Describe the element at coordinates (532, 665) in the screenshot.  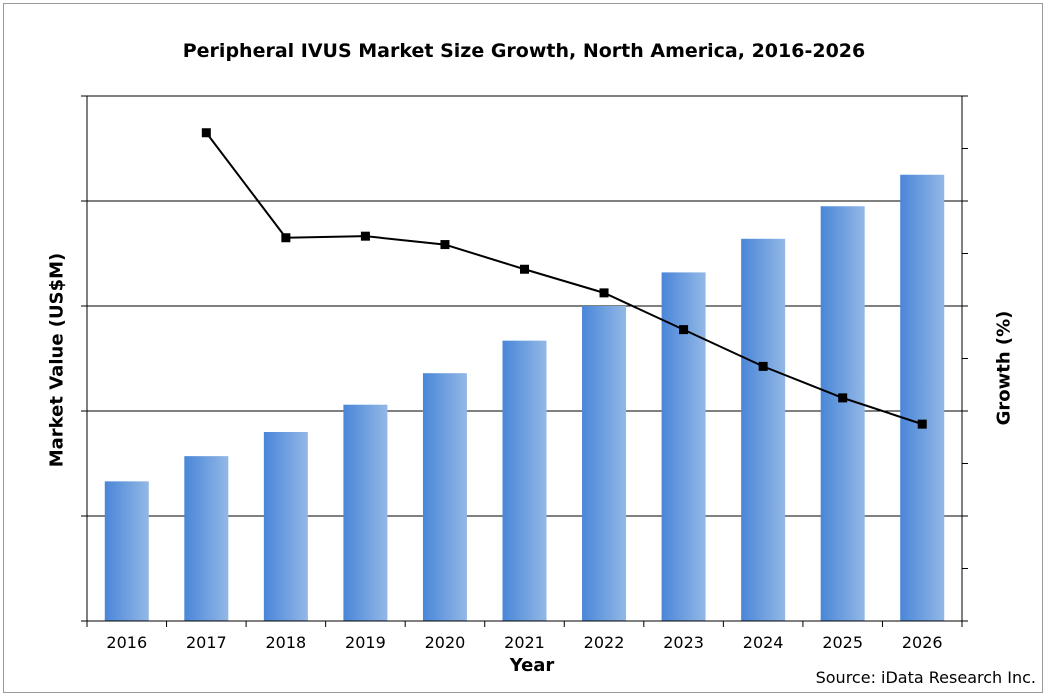
I see `x-axis-label: Year` at that location.